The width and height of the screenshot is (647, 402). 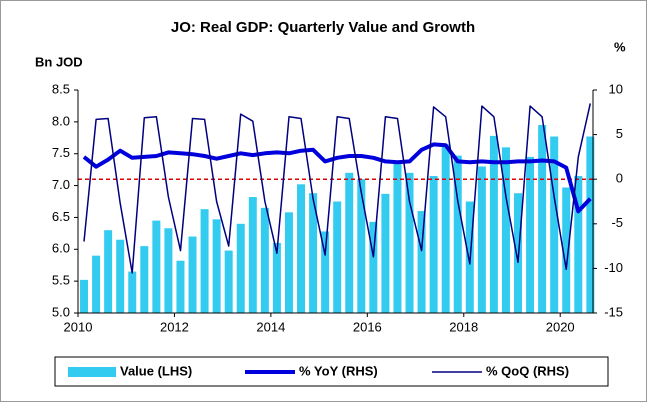 What do you see at coordinates (337, 178) in the screenshot?
I see `line-series` at bounding box center [337, 178].